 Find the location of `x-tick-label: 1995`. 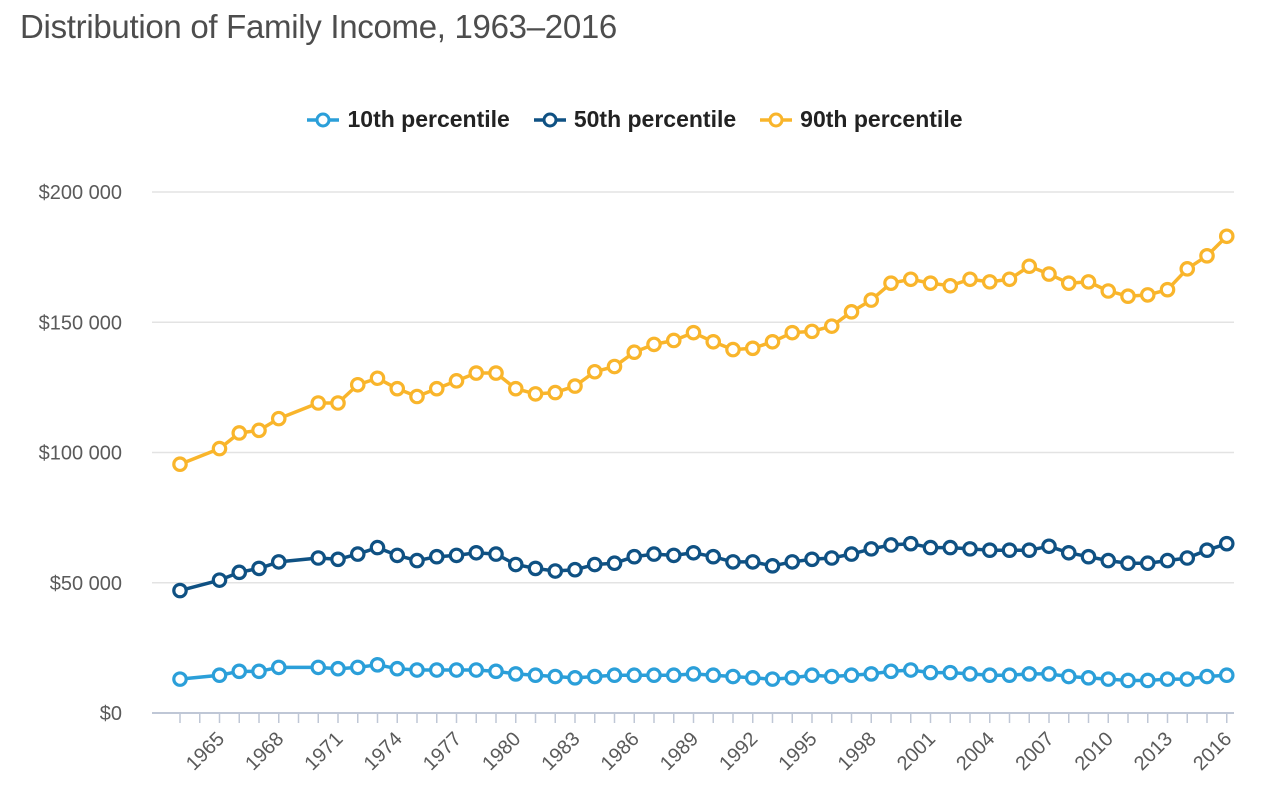

x-tick-label: 1995 is located at coordinates (798, 751).